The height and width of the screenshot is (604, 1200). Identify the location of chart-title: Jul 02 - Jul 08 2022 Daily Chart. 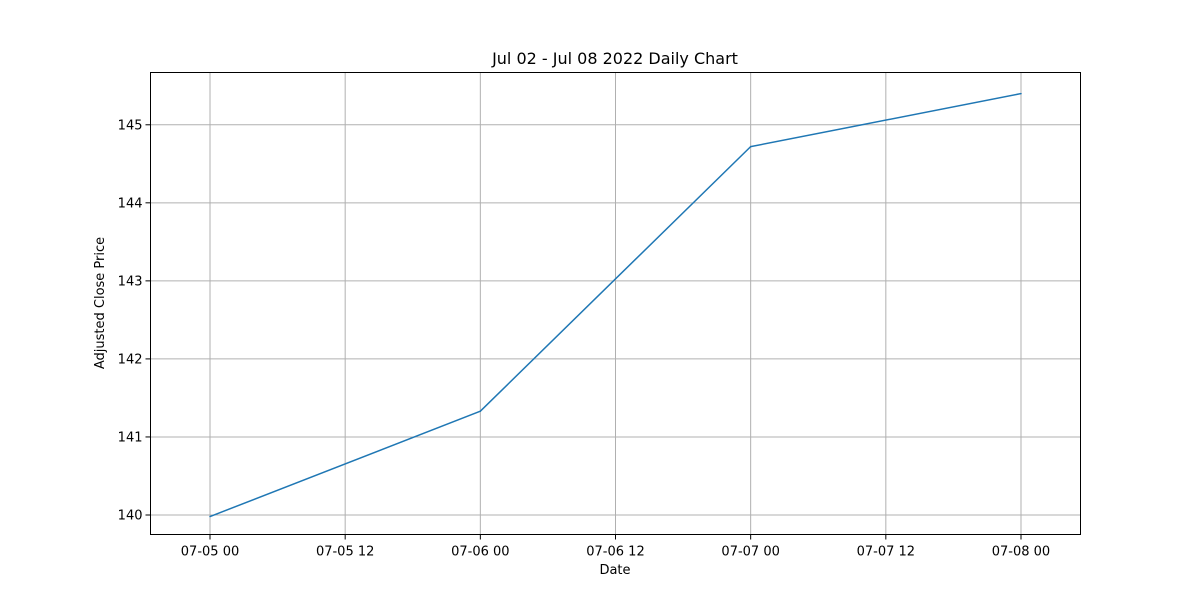
(614, 58).